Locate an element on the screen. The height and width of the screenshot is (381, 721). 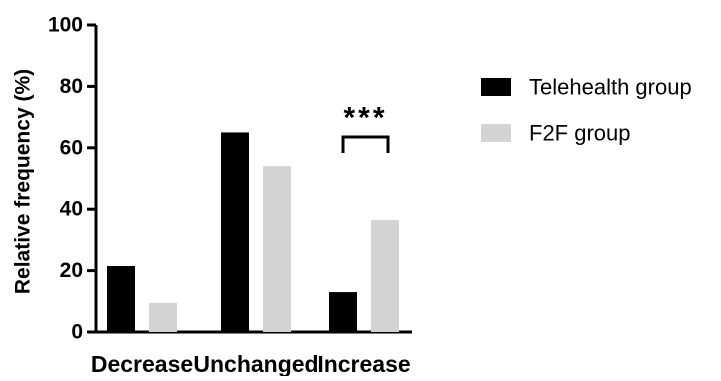
legend: Telehealth group F2F group is located at coordinates (586, 110).